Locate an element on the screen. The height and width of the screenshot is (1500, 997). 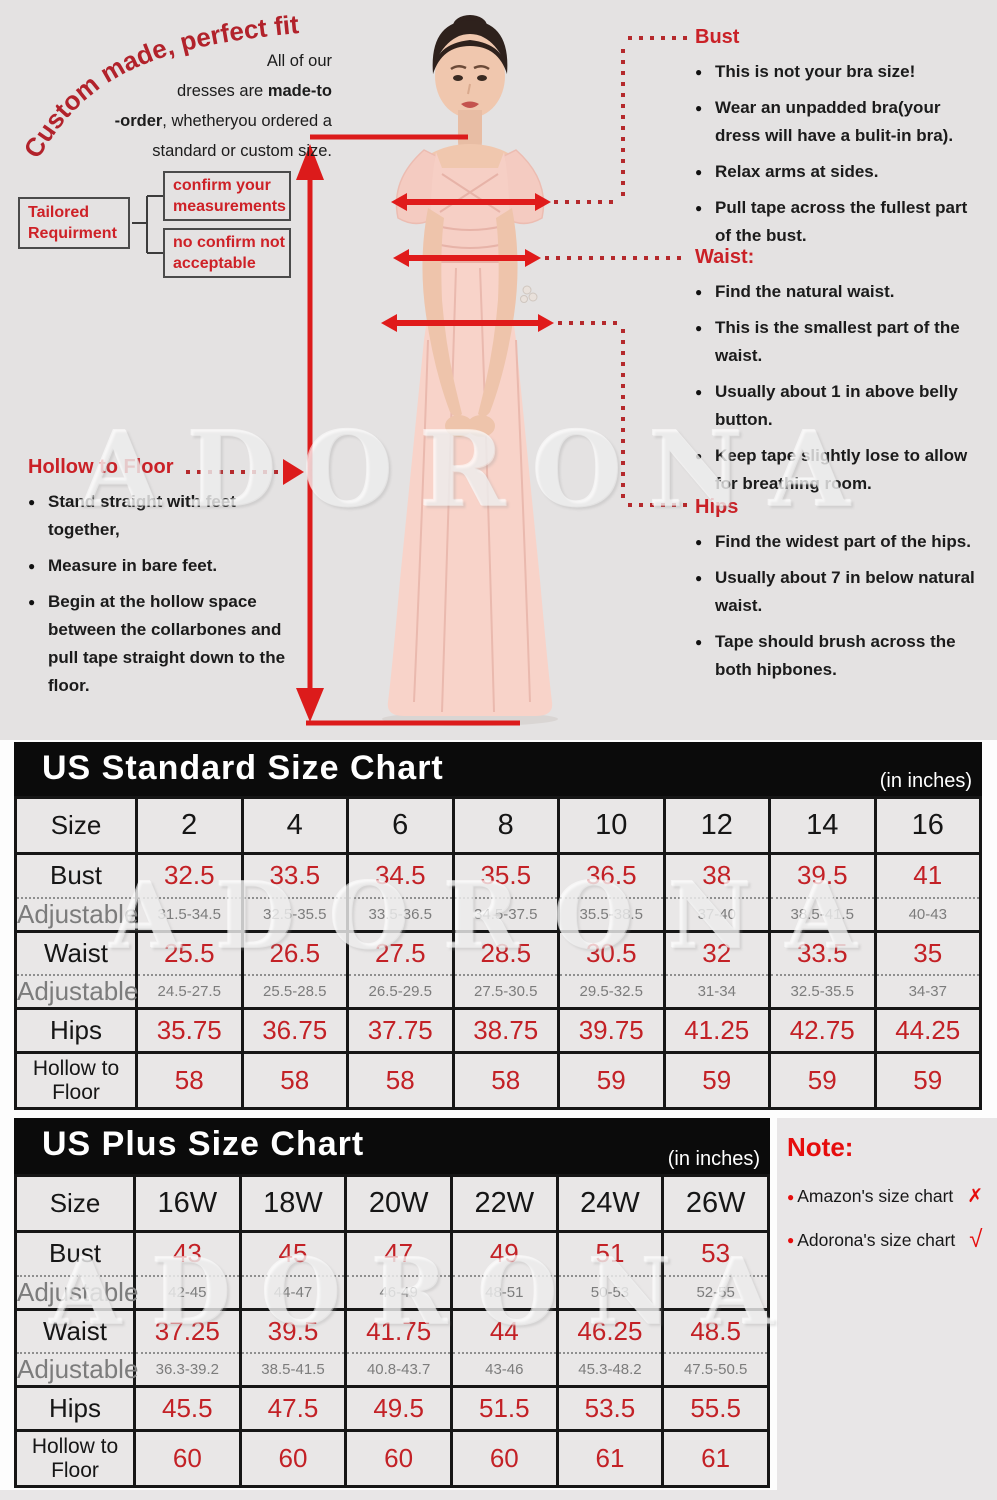
table-cell: 24W is located at coordinates (610, 1203).